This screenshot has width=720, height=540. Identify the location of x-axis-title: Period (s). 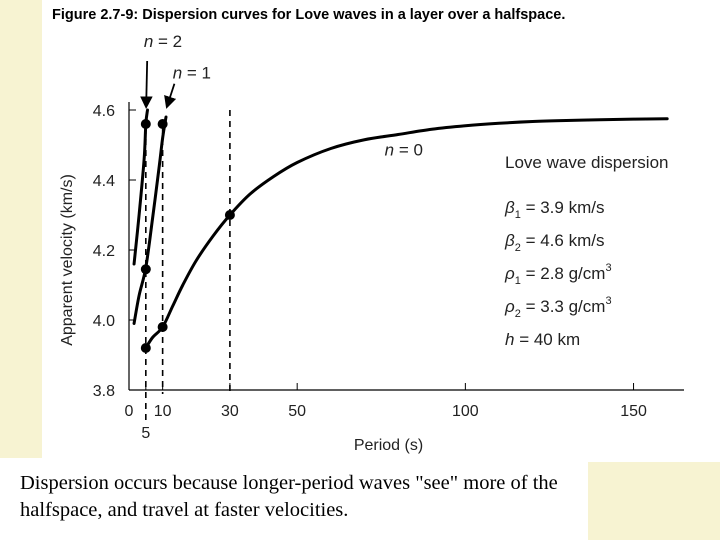
(388, 445).